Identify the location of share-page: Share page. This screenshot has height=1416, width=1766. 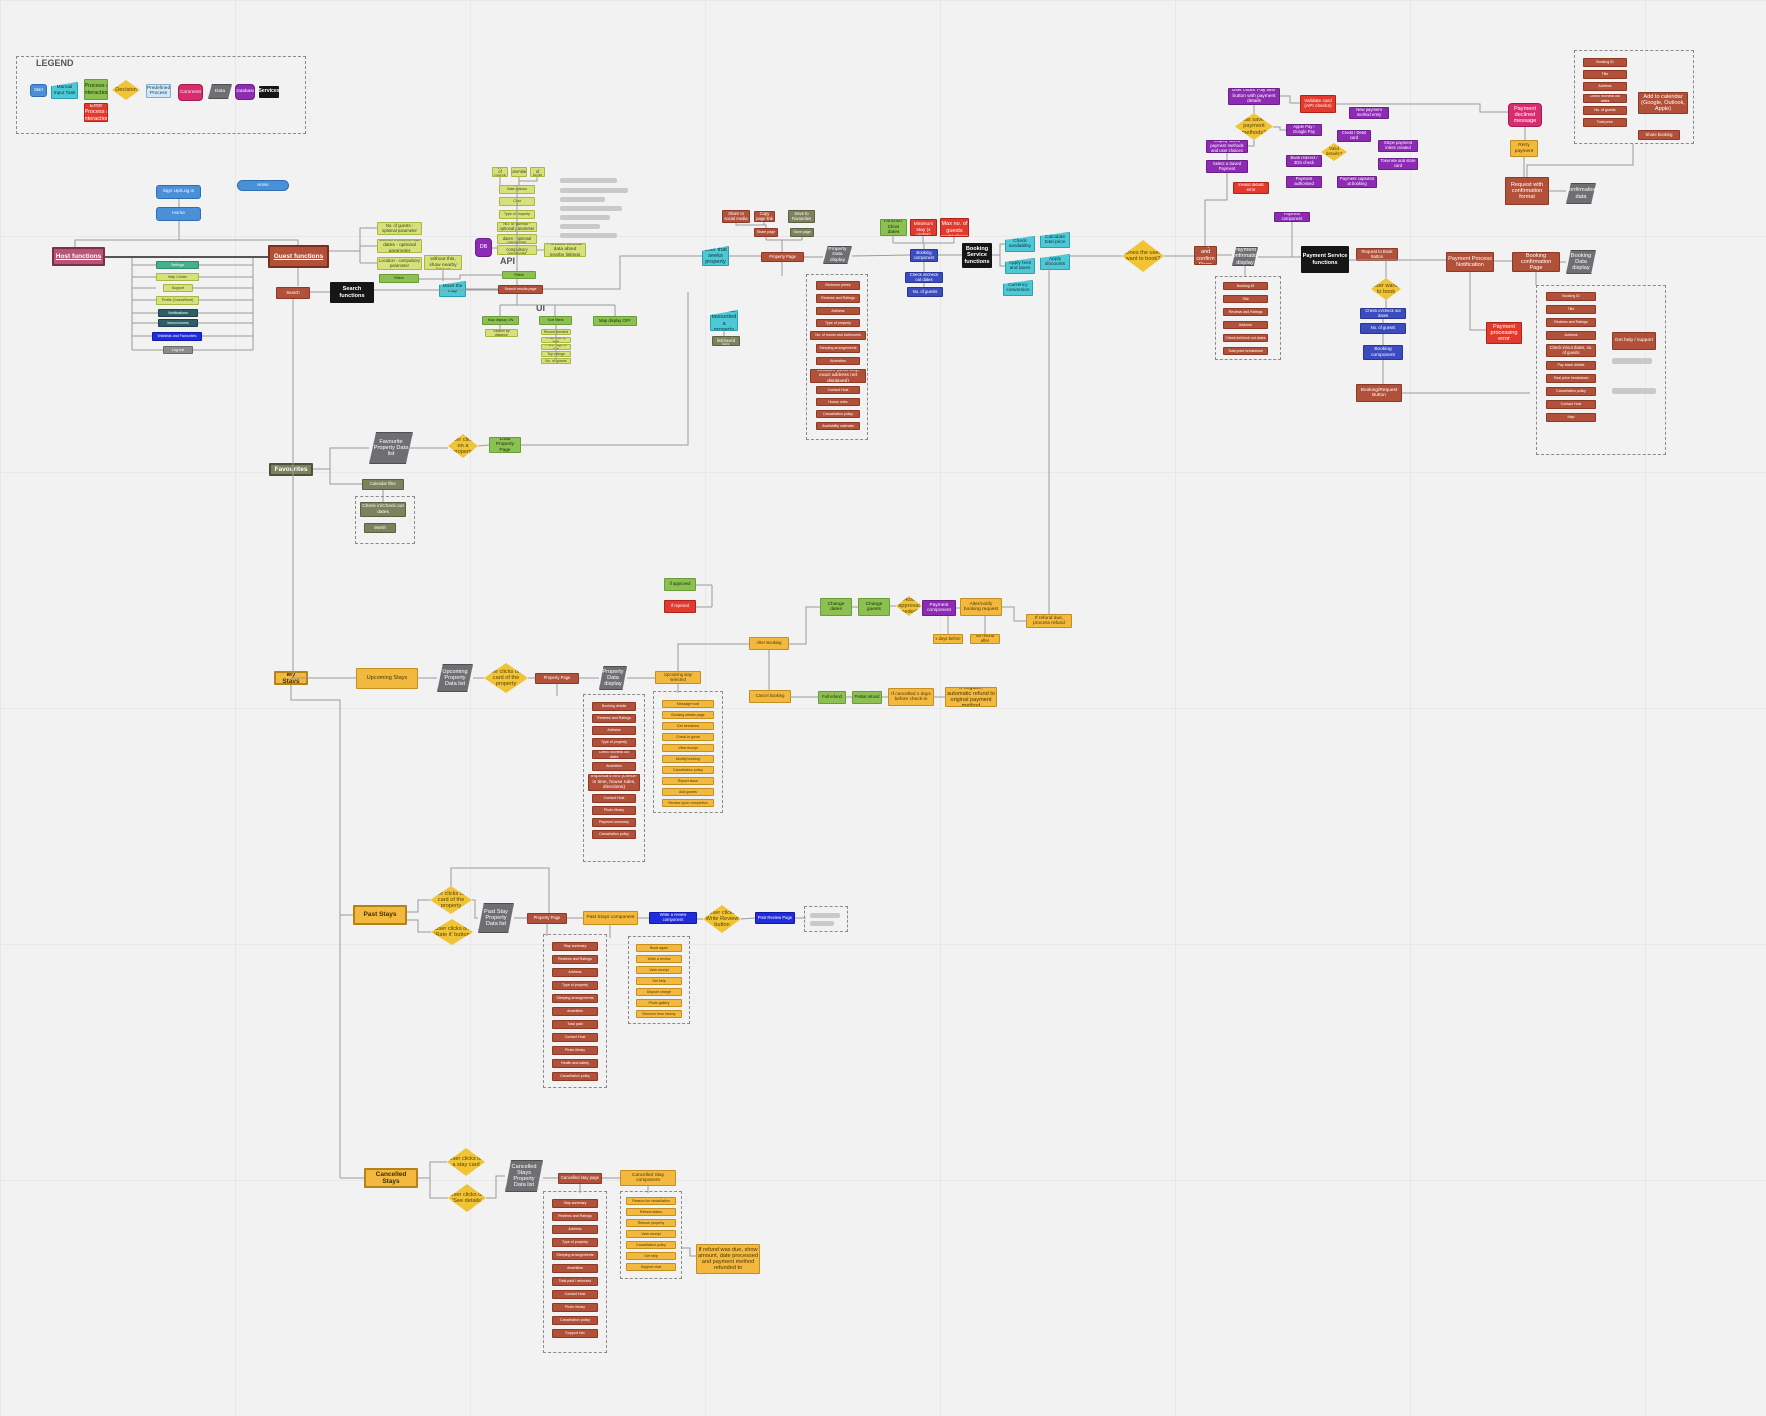
(766, 232).